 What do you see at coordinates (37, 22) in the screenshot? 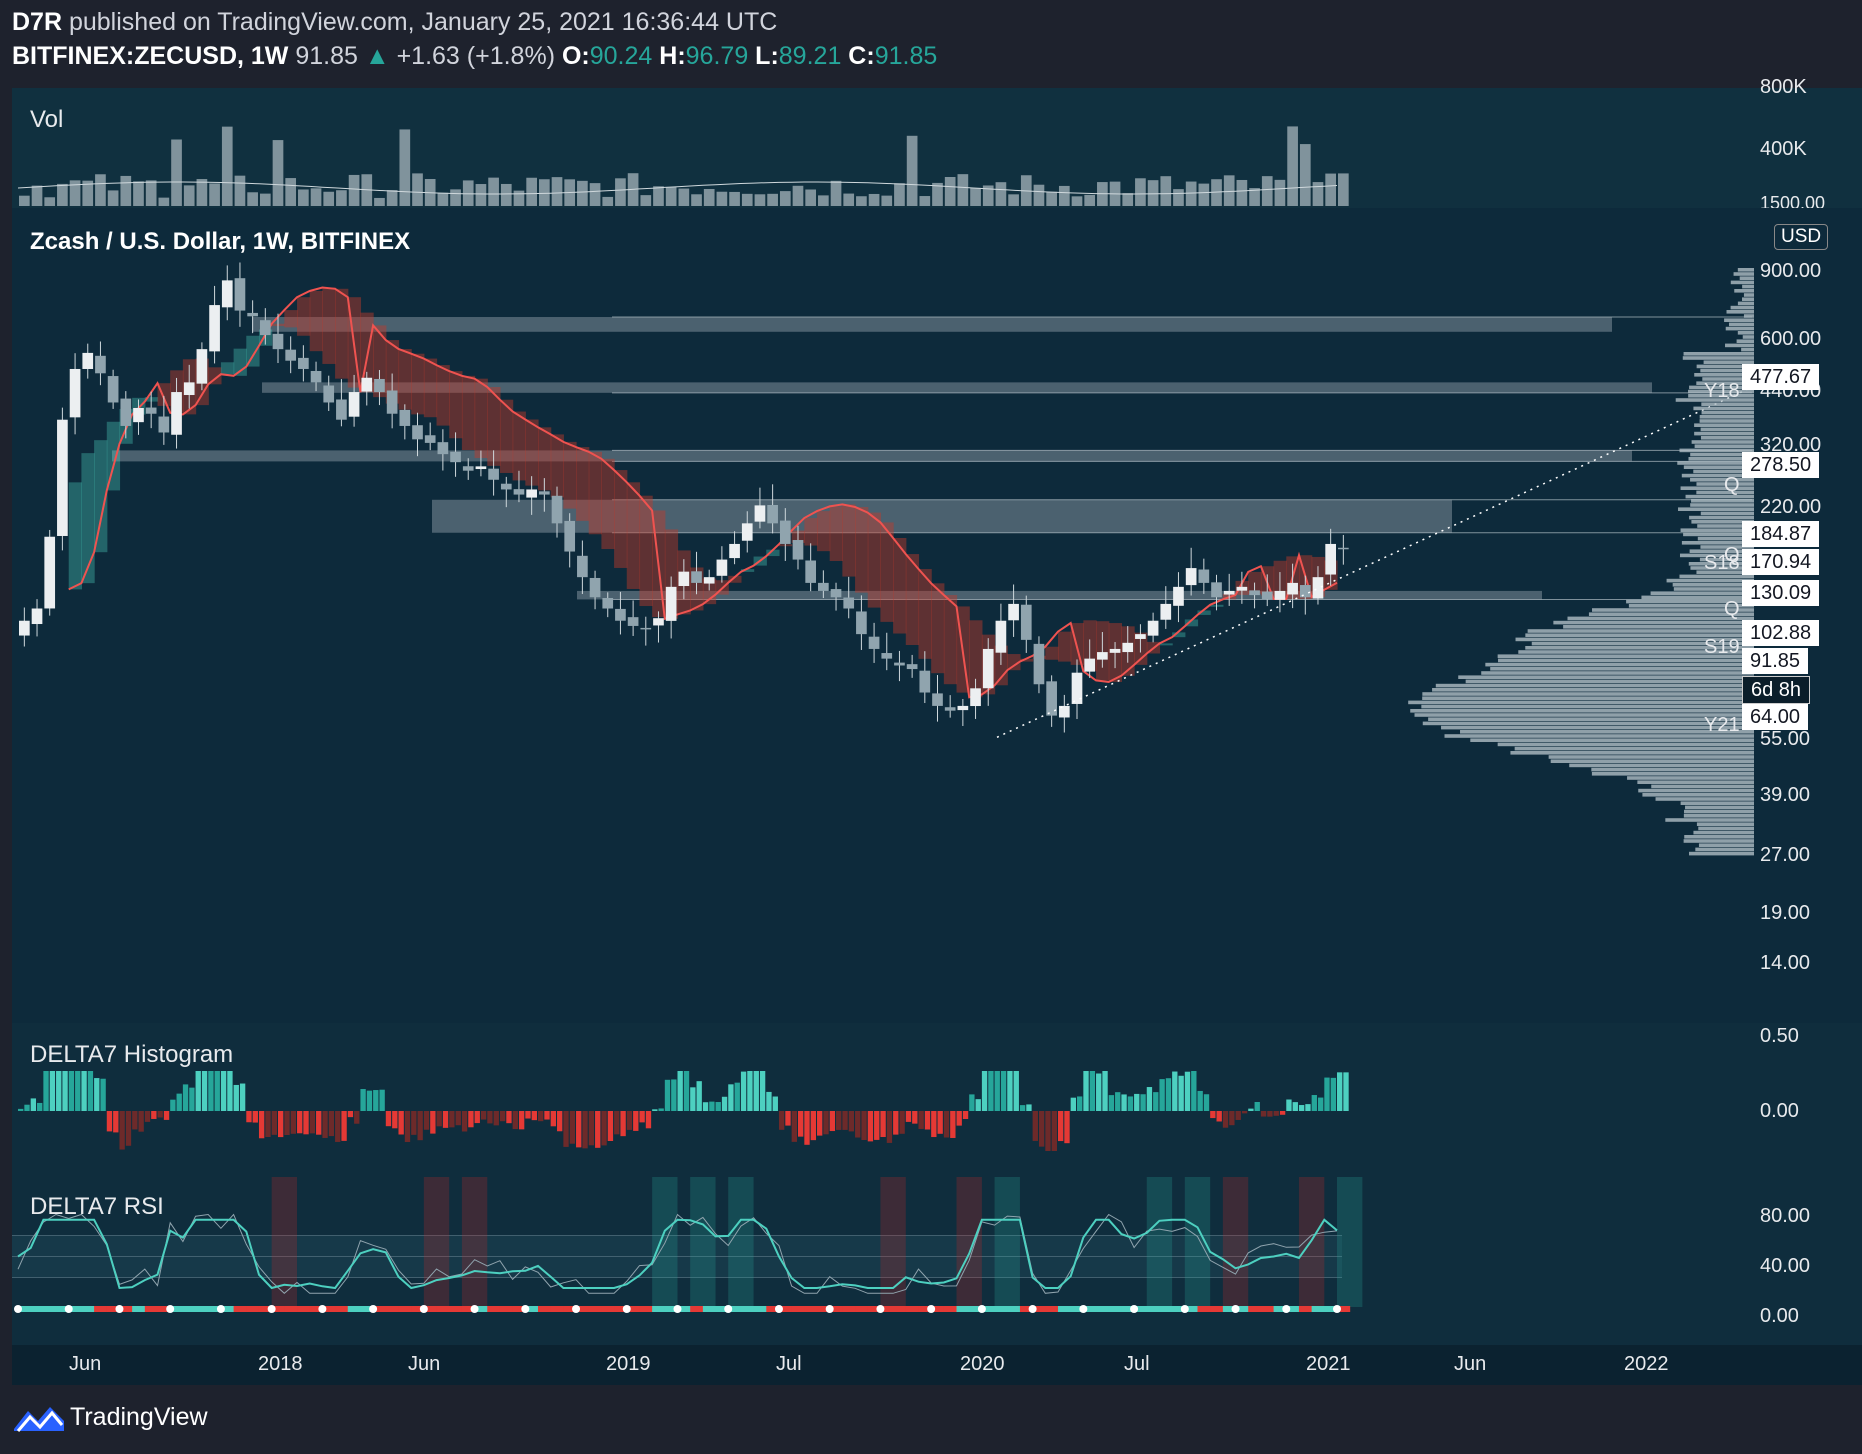
I see `publisher-name: D7R` at bounding box center [37, 22].